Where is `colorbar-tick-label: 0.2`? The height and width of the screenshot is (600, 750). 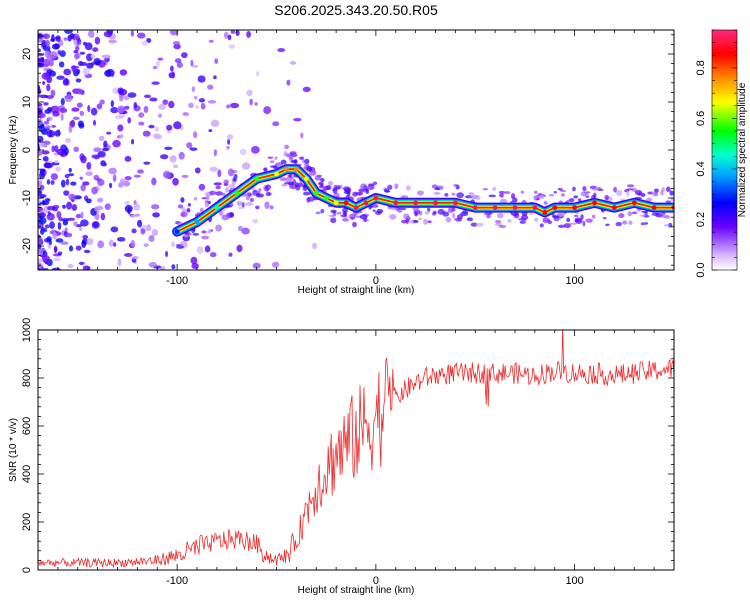
colorbar-tick-label: 0.2 is located at coordinates (701, 219).